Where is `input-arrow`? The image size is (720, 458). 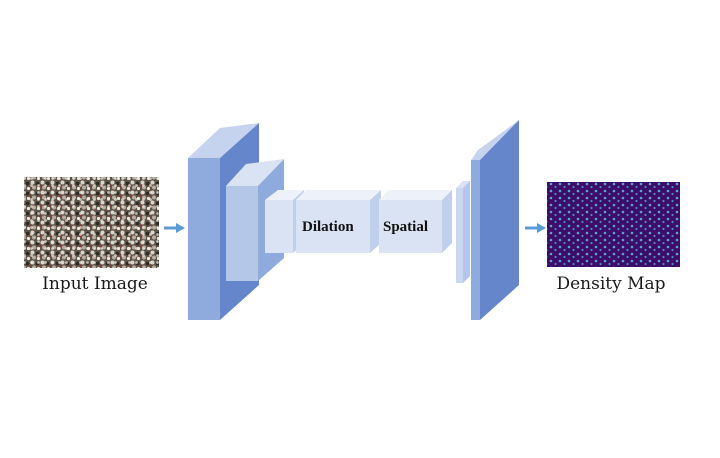
input-arrow is located at coordinates (174, 228).